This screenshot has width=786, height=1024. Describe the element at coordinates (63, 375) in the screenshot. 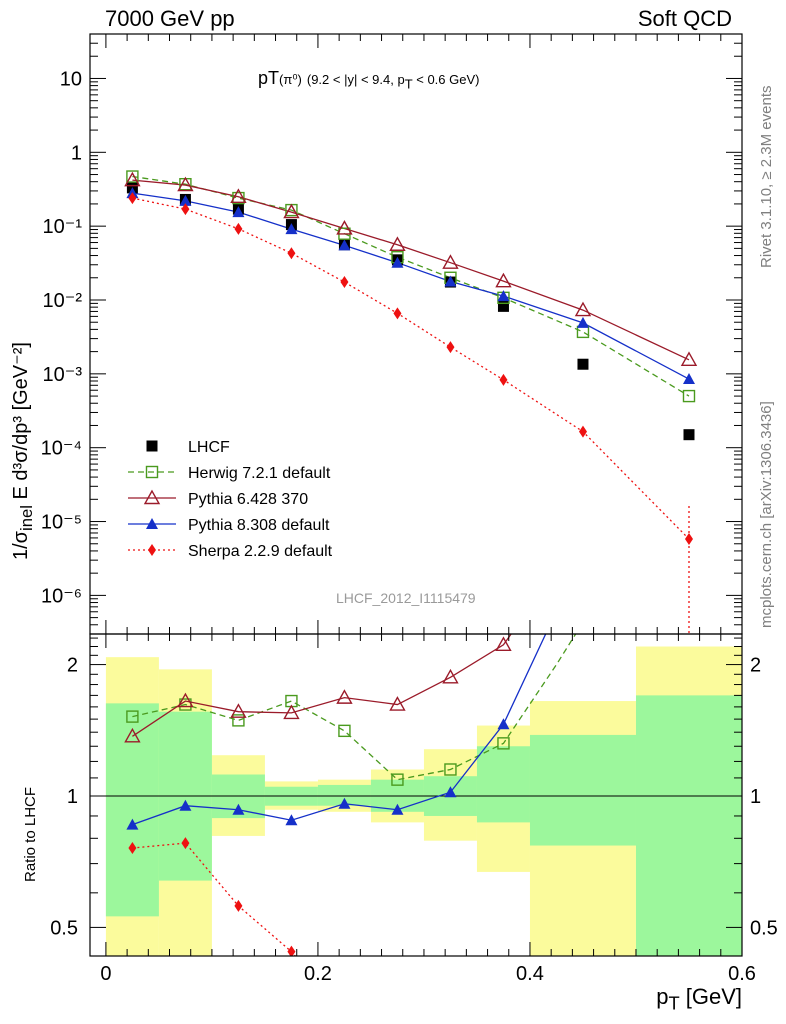

I see `main-y-tick-label: 10⁻³` at that location.